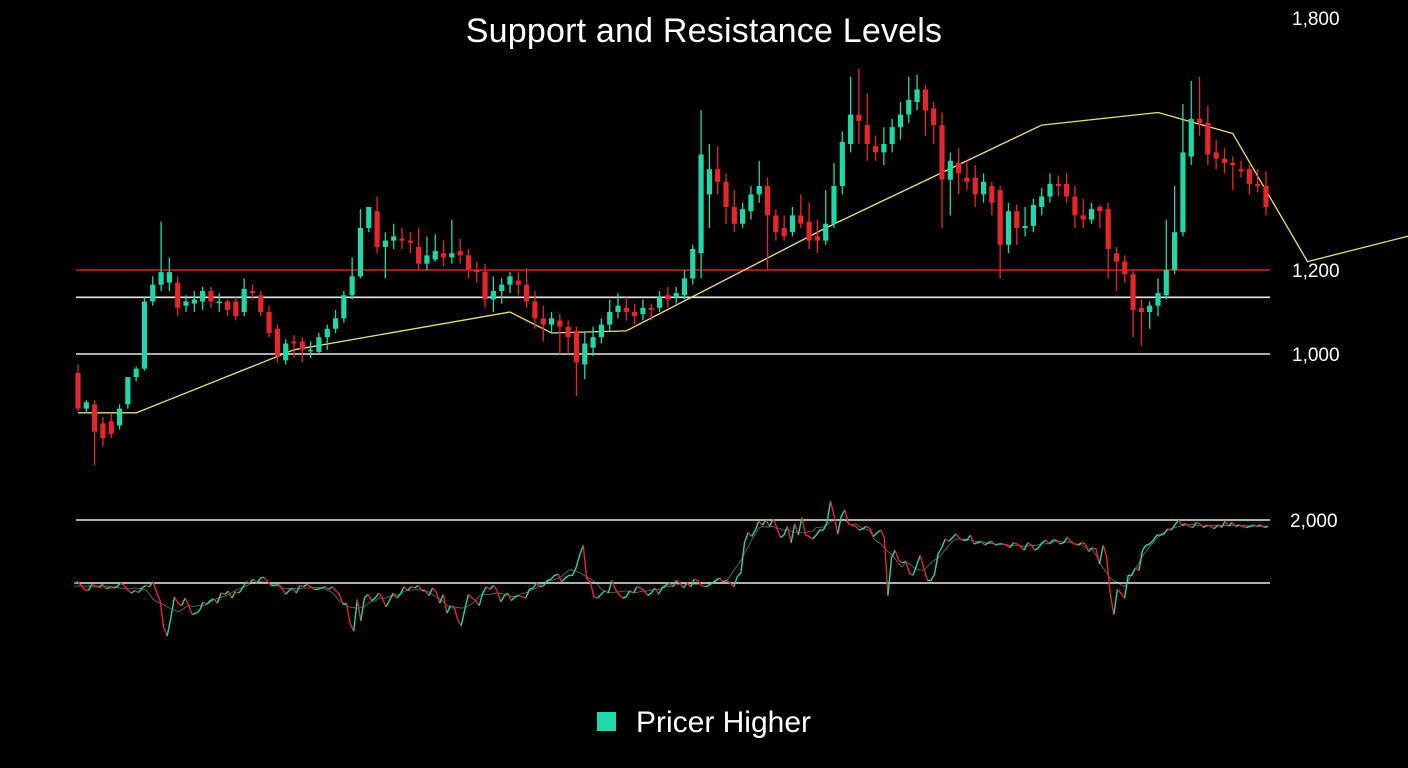 The width and height of the screenshot is (1408, 768). I want to click on oscillator-tick-label: 2,000, so click(1314, 521).